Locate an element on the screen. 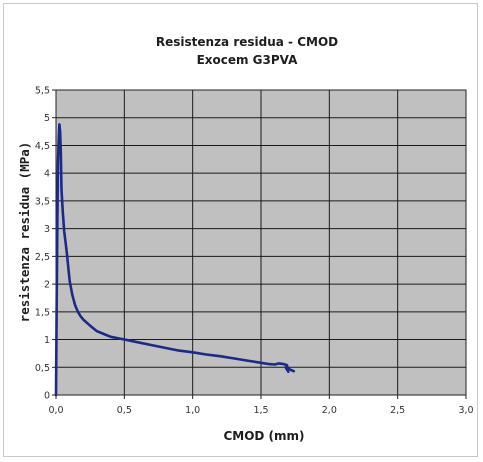  y-axis-ticks: 0 0,5 1 1,5 2 2,5 3 3,5 4 4,5 5 5,5 is located at coordinates (45, 244).